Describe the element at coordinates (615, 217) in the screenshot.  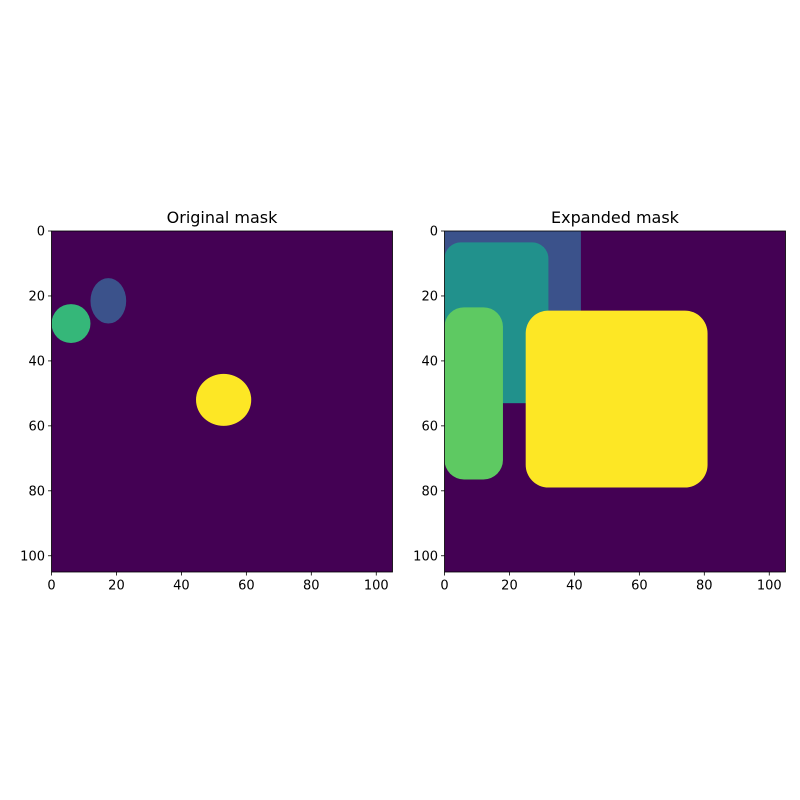
I see `chart-title: Expanded mask` at that location.